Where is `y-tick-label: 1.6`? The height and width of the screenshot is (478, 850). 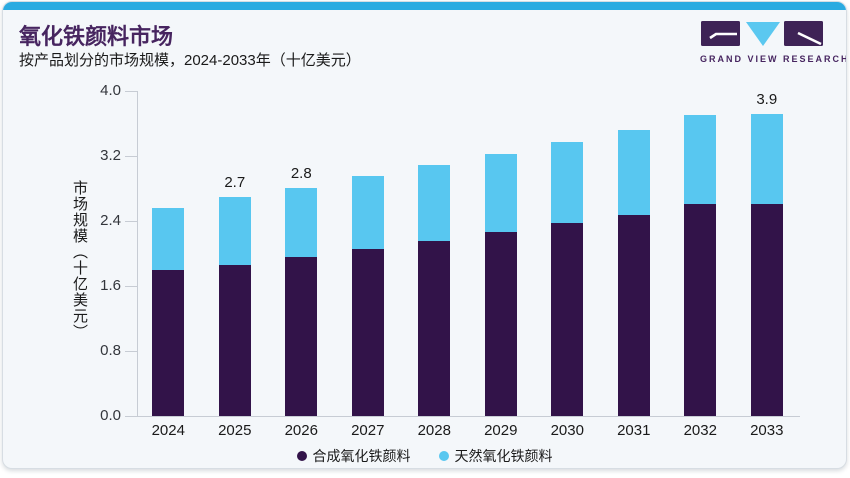 y-tick-label: 1.6 is located at coordinates (110, 285).